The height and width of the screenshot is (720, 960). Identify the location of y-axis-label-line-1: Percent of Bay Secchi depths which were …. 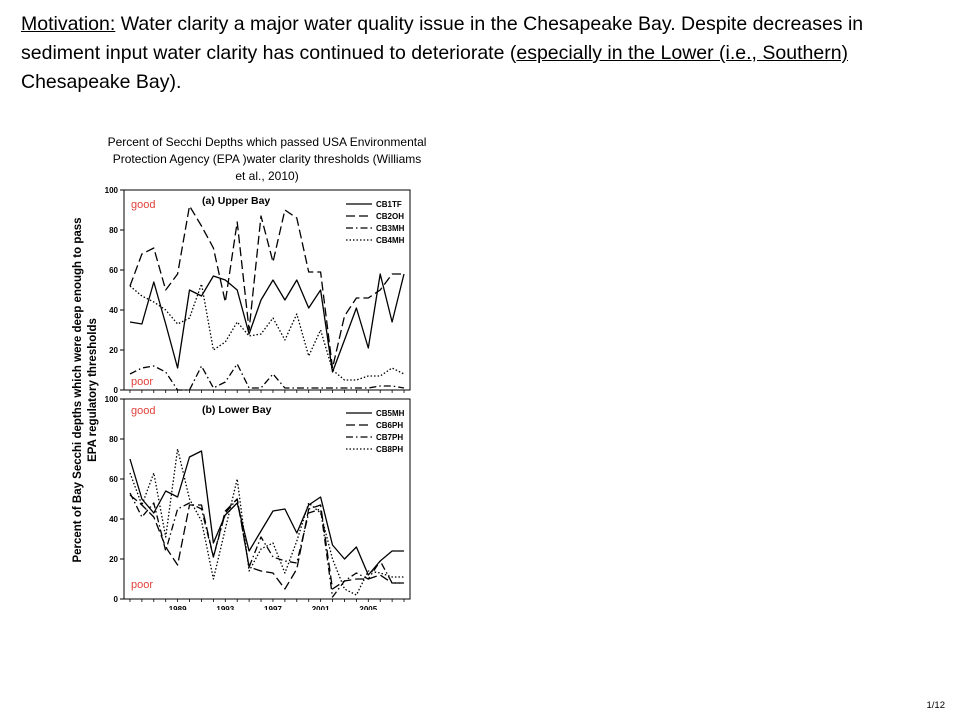
(78, 389).